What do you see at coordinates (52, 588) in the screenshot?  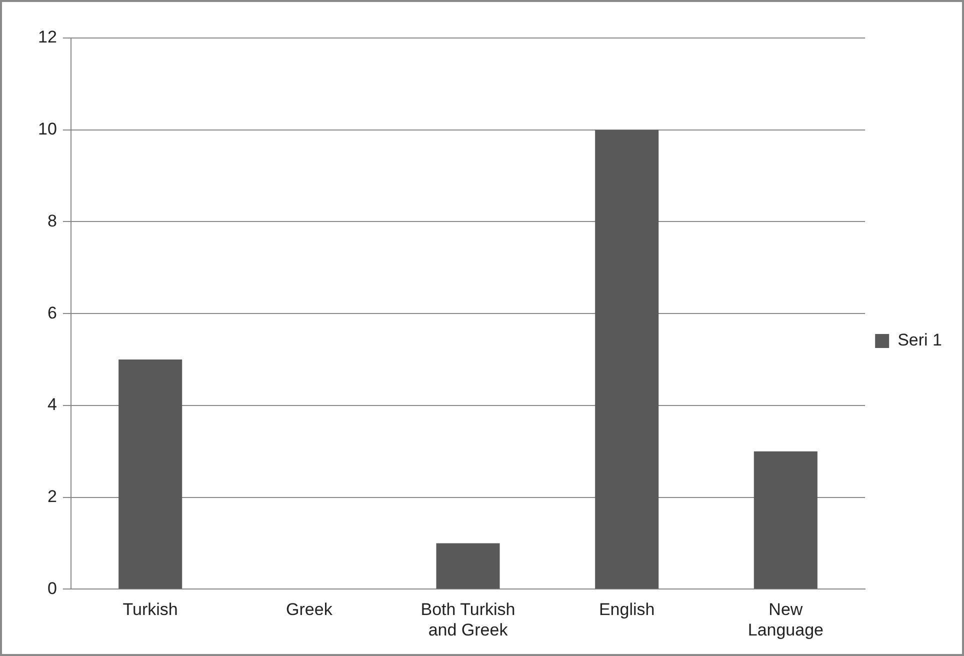 I see `y-tick-label: 0` at bounding box center [52, 588].